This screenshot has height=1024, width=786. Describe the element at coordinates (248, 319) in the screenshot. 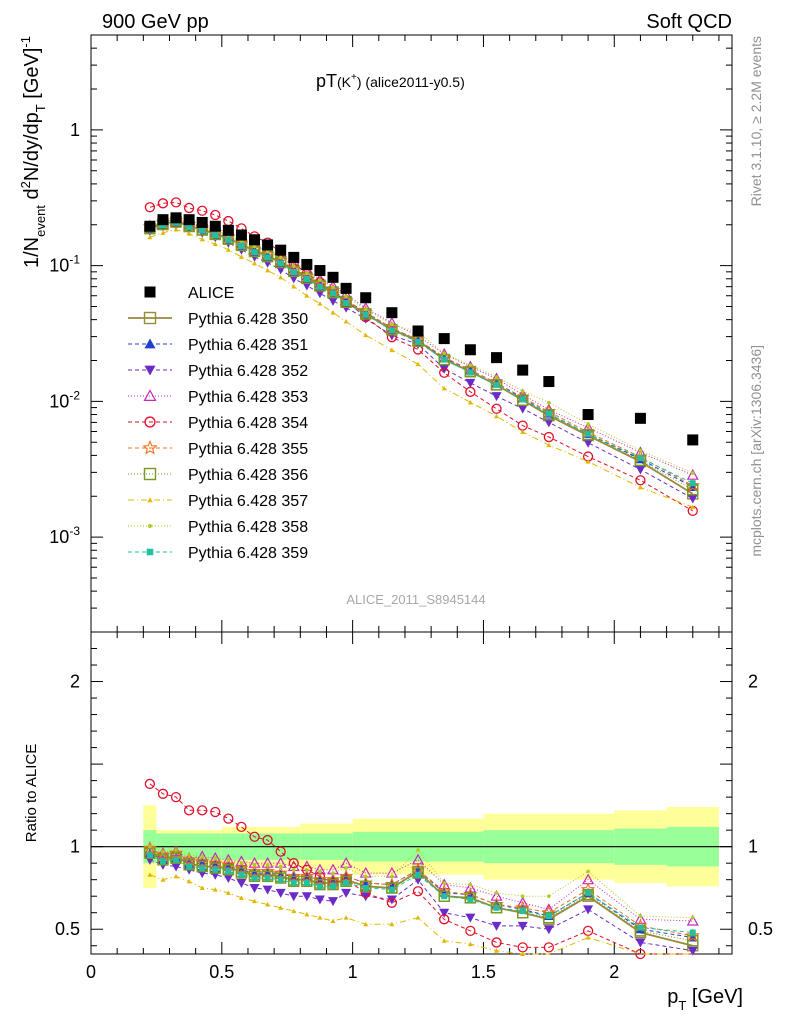

I see `legend-label-0: Pythia 6.428 350` at that location.